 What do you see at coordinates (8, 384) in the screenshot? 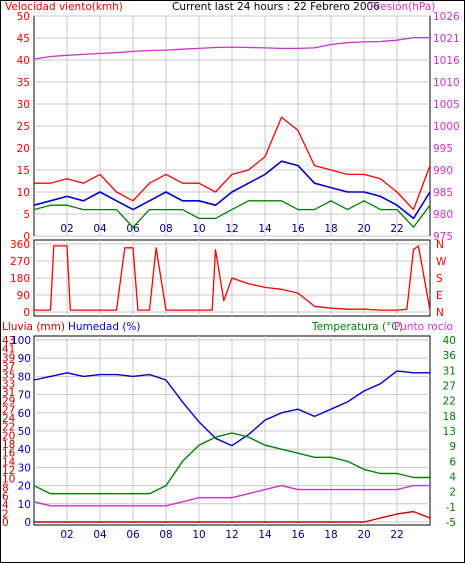
I see `rain-tick-label: 33` at bounding box center [8, 384].